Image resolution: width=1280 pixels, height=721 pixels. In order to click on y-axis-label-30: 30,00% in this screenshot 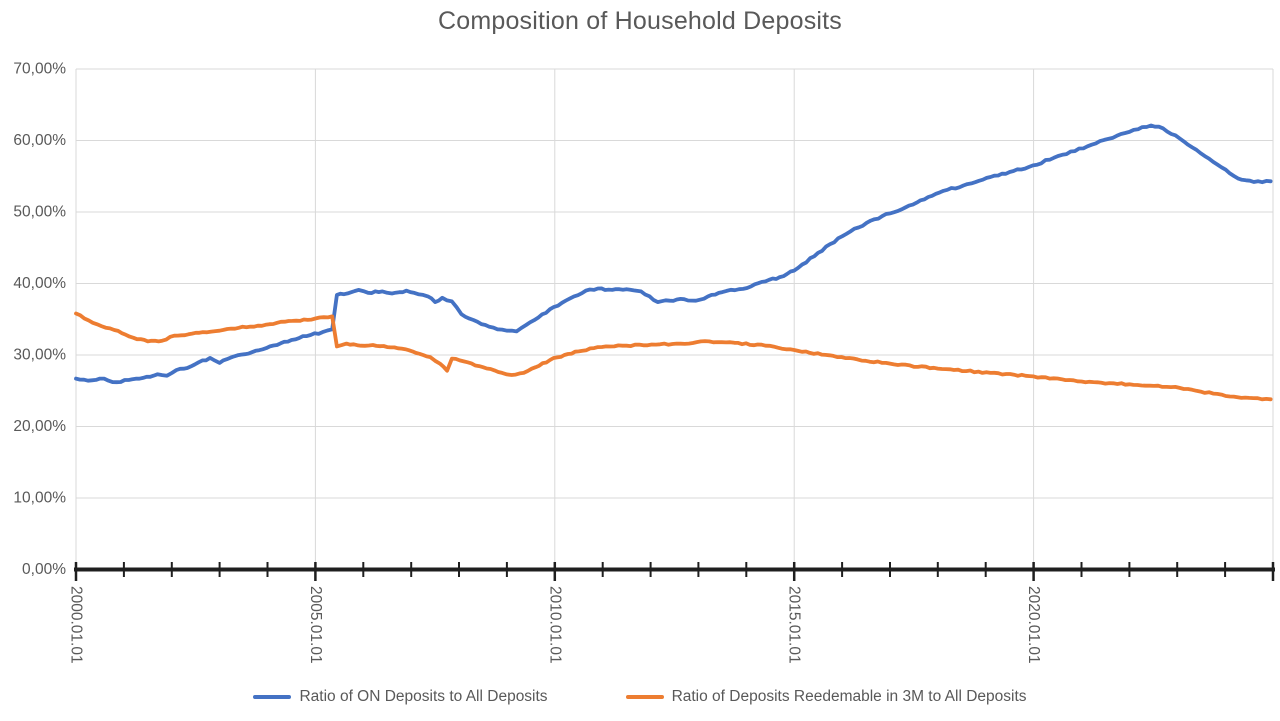, I will do `click(39, 355)`.